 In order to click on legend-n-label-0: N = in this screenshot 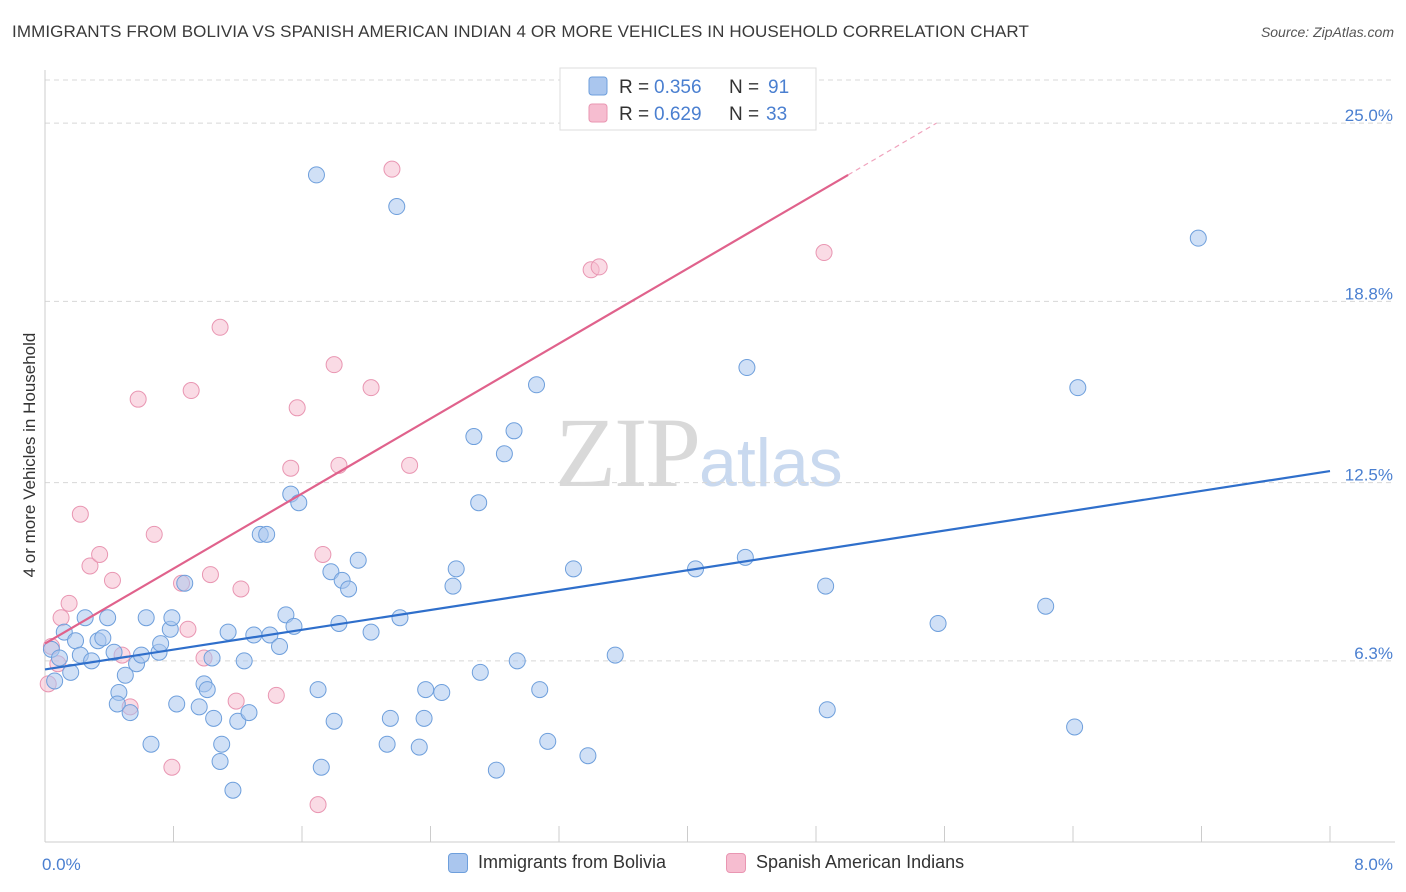, I will do `click(744, 87)`.